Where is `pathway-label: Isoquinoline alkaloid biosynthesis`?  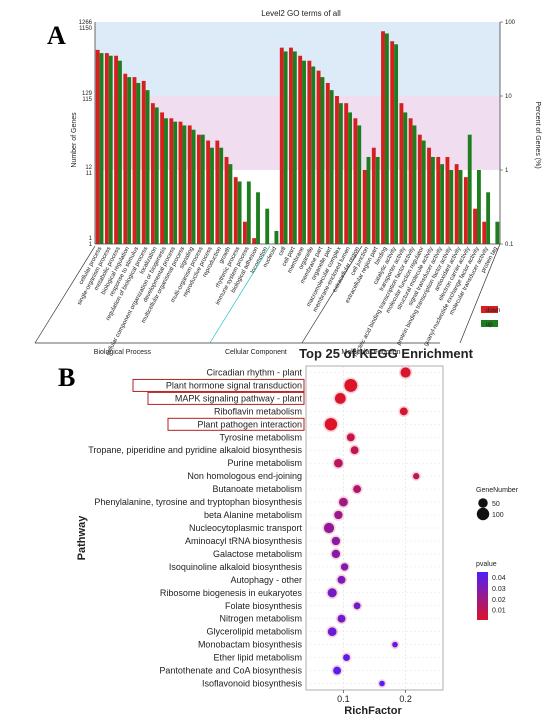 pathway-label: Isoquinoline alkaloid biosynthesis is located at coordinates (236, 567).